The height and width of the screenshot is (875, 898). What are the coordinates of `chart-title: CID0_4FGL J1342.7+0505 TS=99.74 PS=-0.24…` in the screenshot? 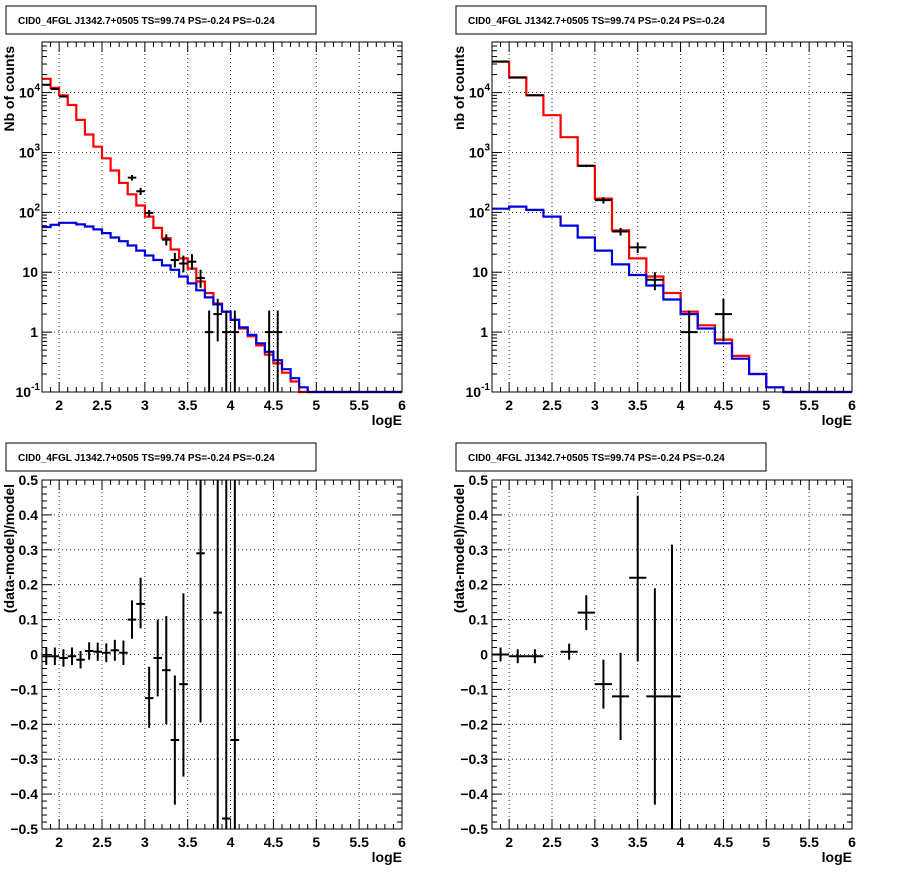 It's located at (596, 21).